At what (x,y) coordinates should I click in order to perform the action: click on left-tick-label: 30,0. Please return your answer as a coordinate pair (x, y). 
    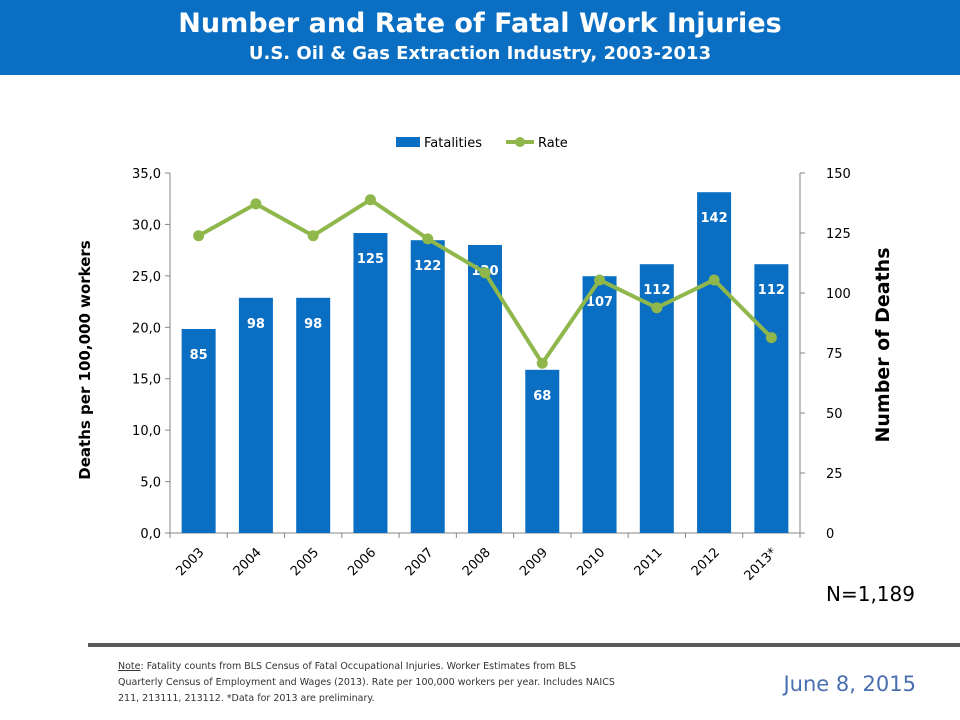
    Looking at the image, I should click on (146, 225).